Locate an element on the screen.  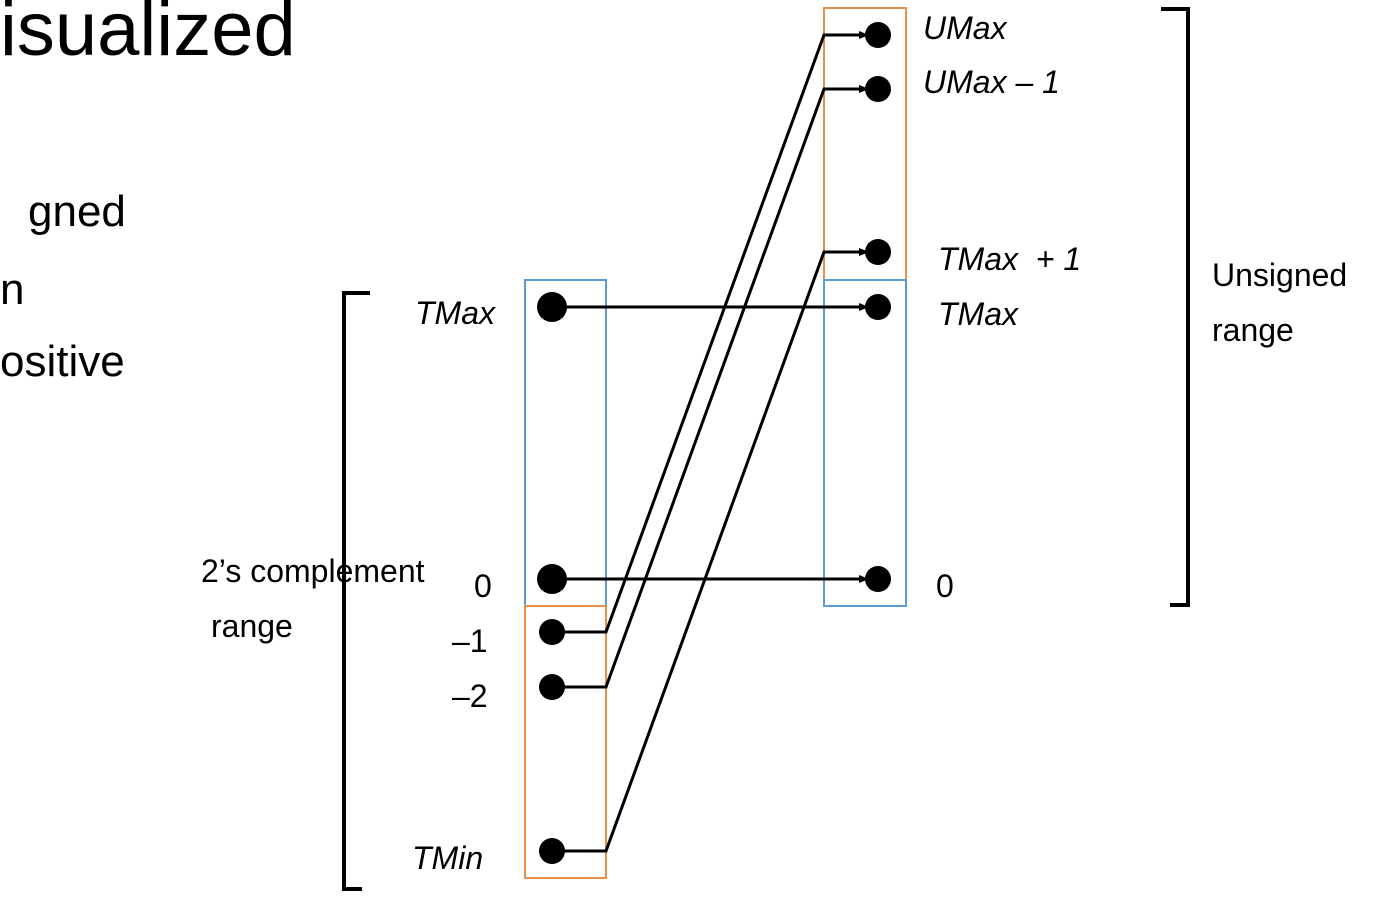
label-right-umax-minus1: UMax – 1 is located at coordinates (991, 82).